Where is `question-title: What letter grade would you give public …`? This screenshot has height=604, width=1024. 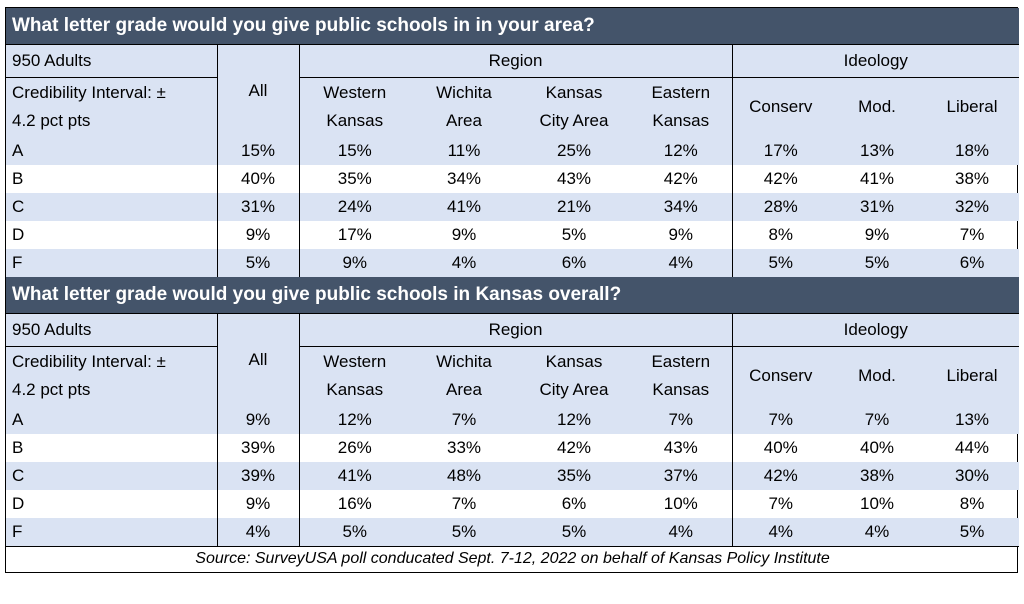 question-title: What letter grade would you give public … is located at coordinates (513, 295).